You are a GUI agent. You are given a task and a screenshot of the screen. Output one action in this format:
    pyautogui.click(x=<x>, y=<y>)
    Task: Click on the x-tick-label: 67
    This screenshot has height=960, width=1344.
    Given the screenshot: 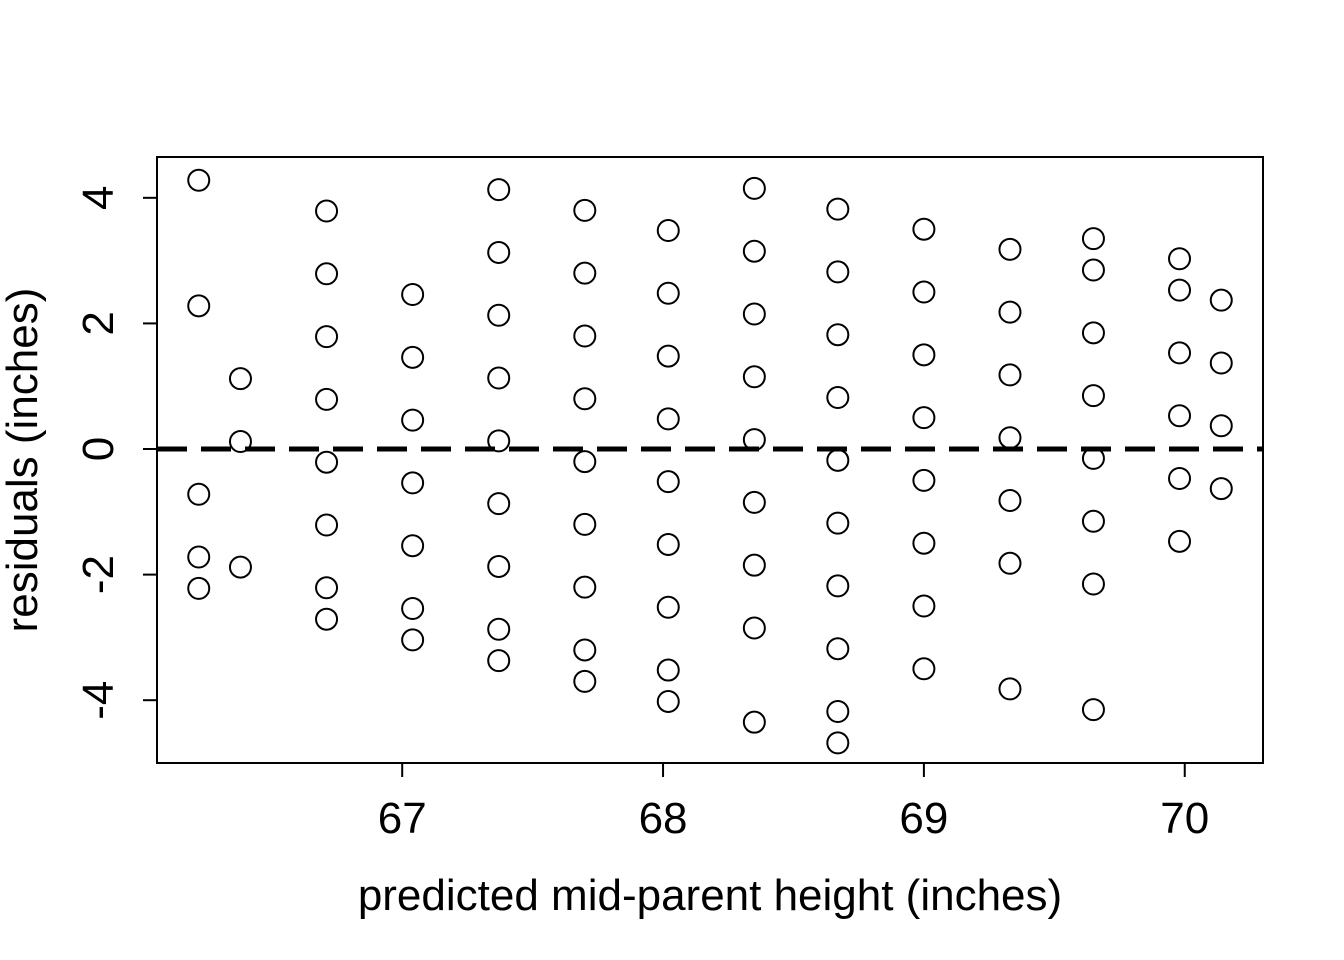 What is the action you would take?
    pyautogui.click(x=402, y=818)
    